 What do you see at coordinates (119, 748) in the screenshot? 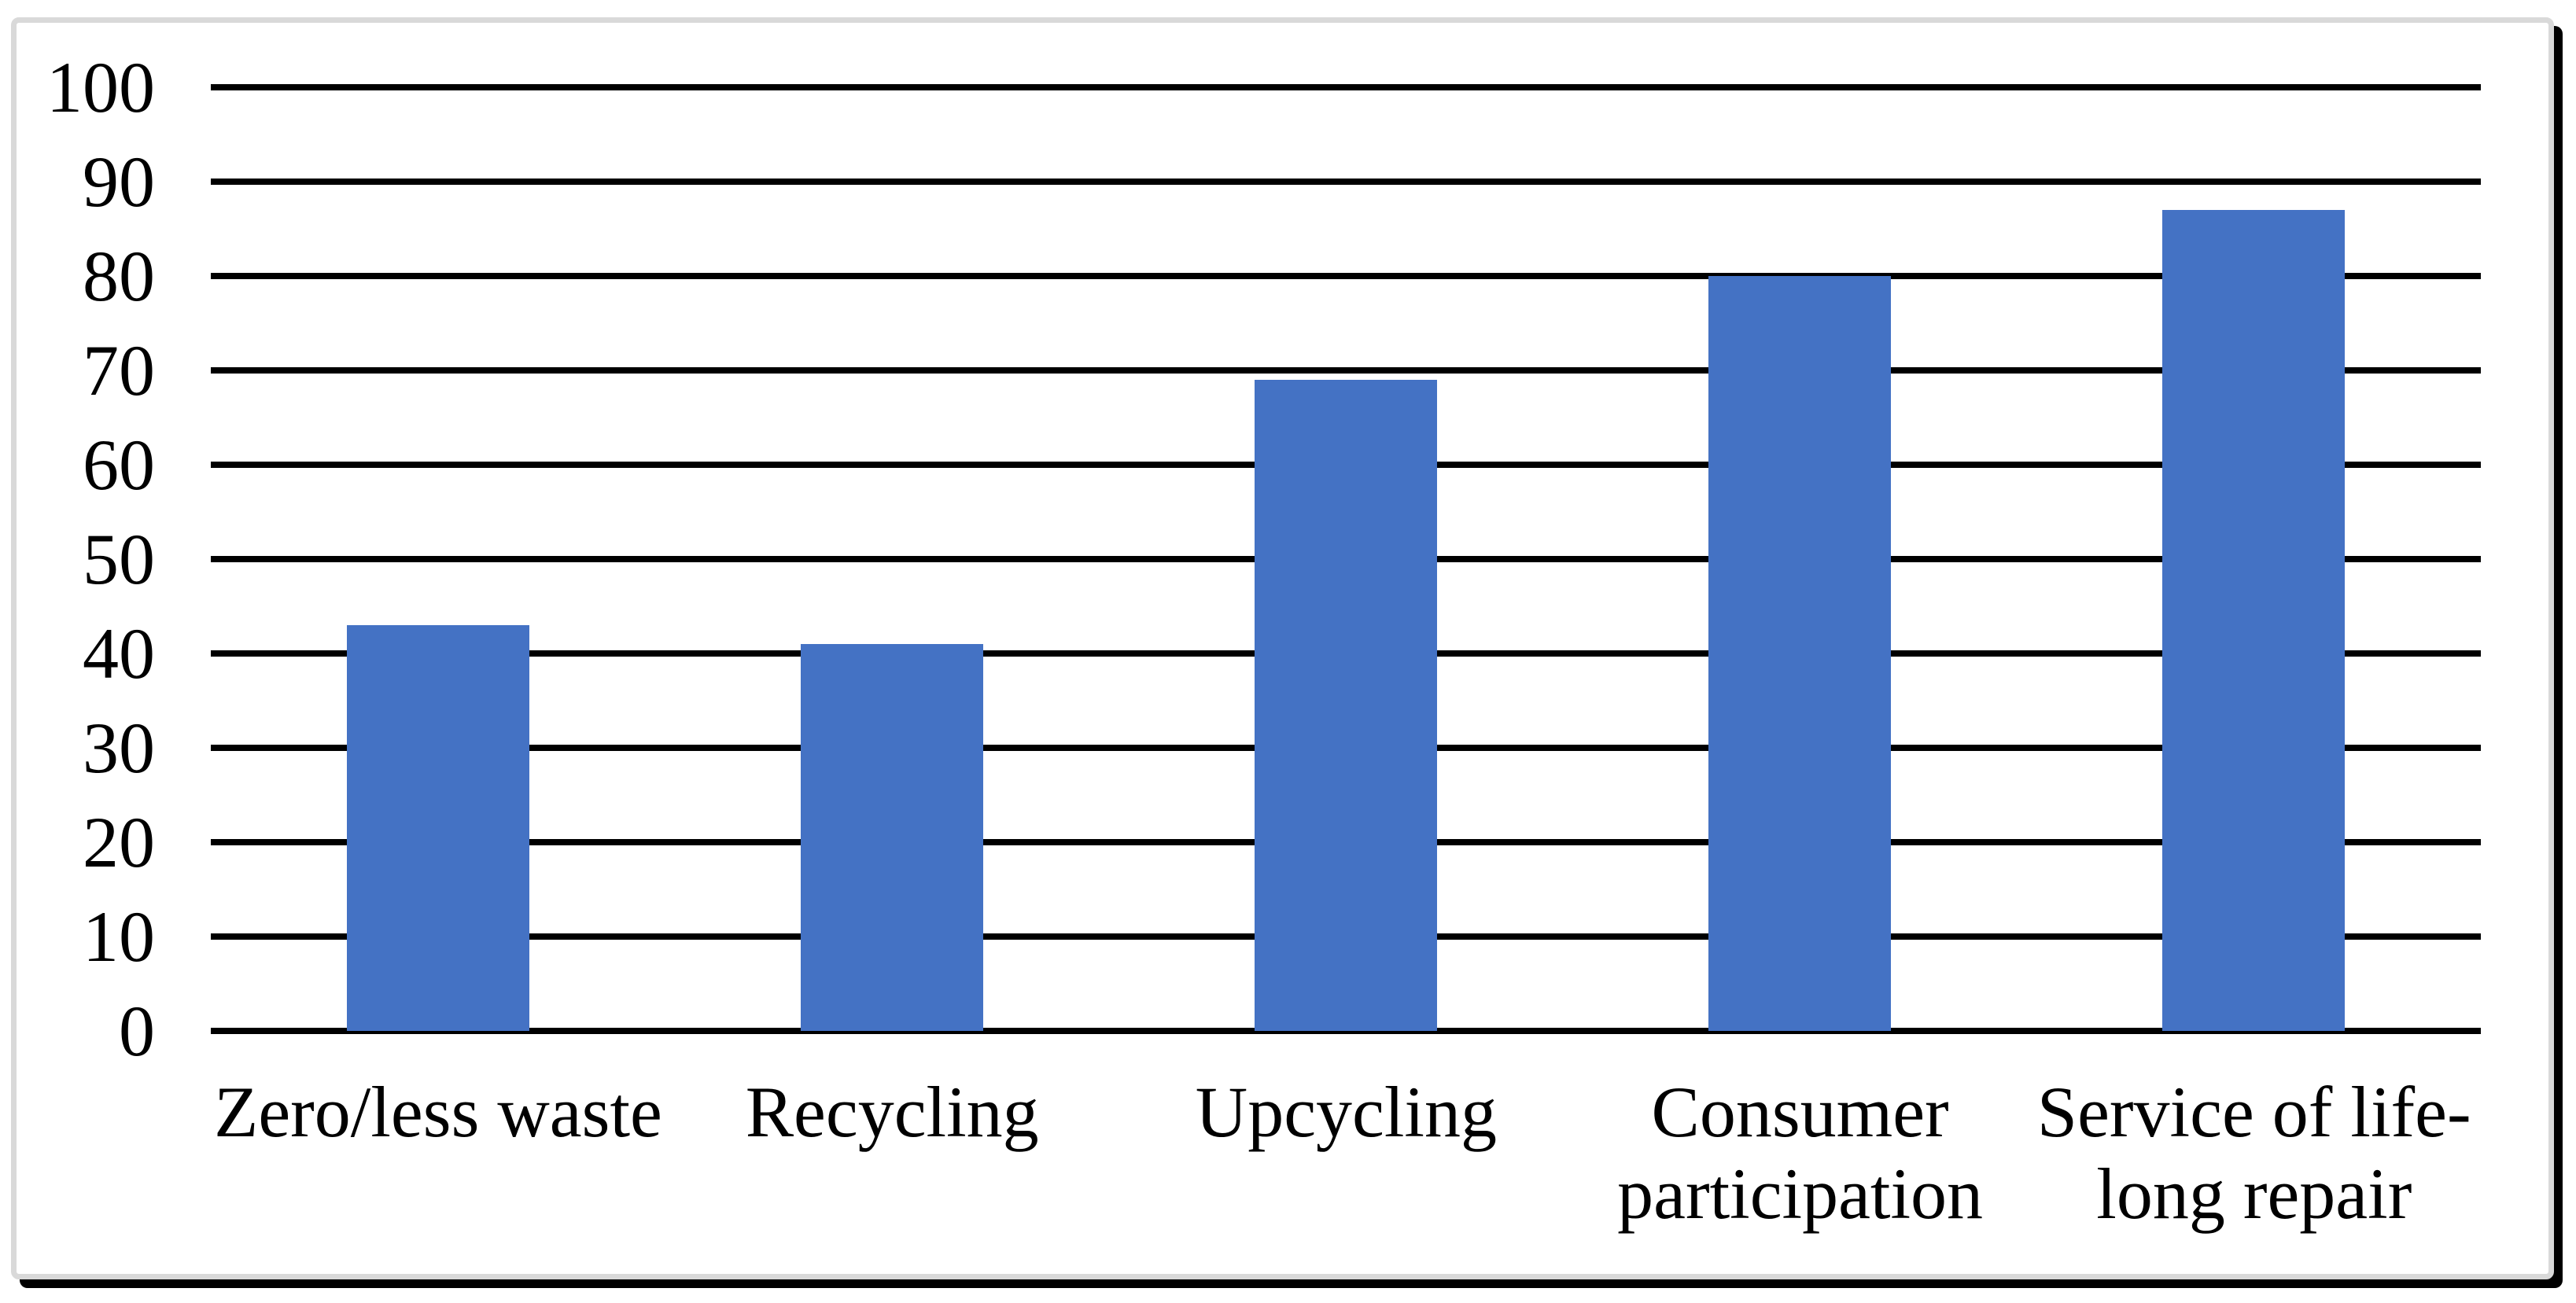
I see `y-axis-tick-label: 30` at bounding box center [119, 748].